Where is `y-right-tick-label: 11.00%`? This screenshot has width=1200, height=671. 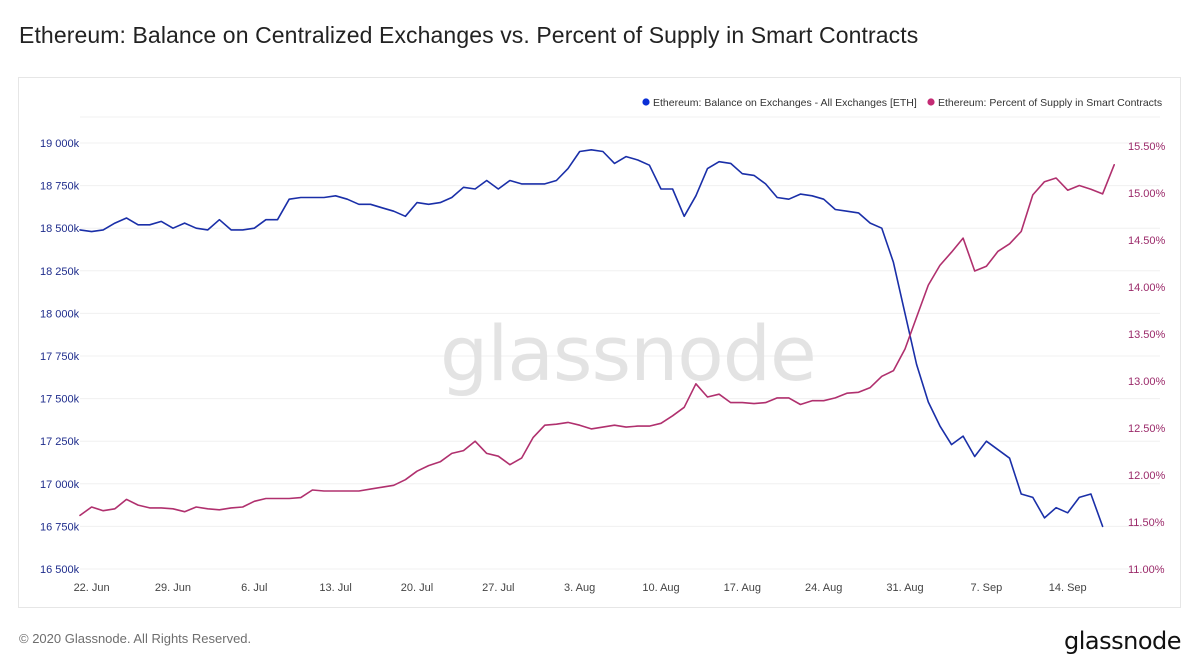 y-right-tick-label: 11.00% is located at coordinates (1146, 570).